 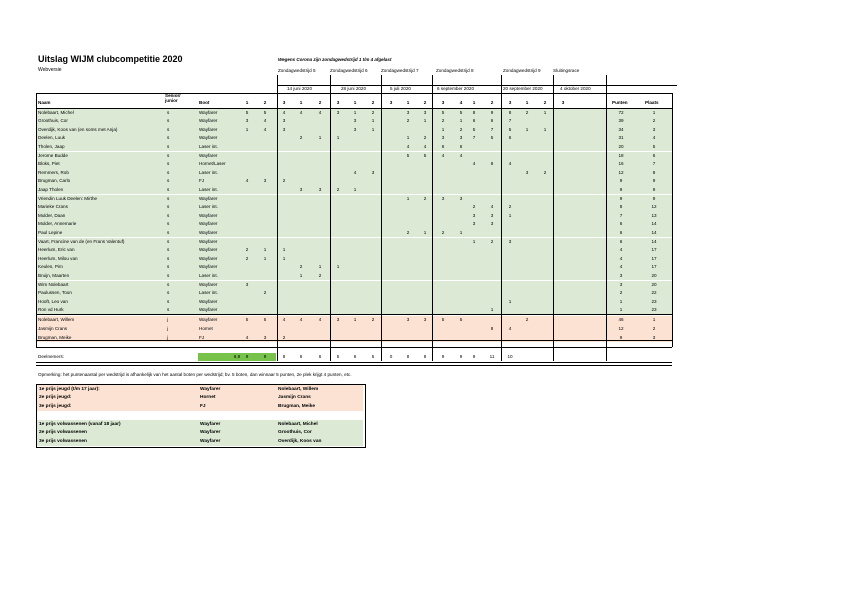 What do you see at coordinates (301, 102) in the screenshot?
I see `col-race-number: 1` at bounding box center [301, 102].